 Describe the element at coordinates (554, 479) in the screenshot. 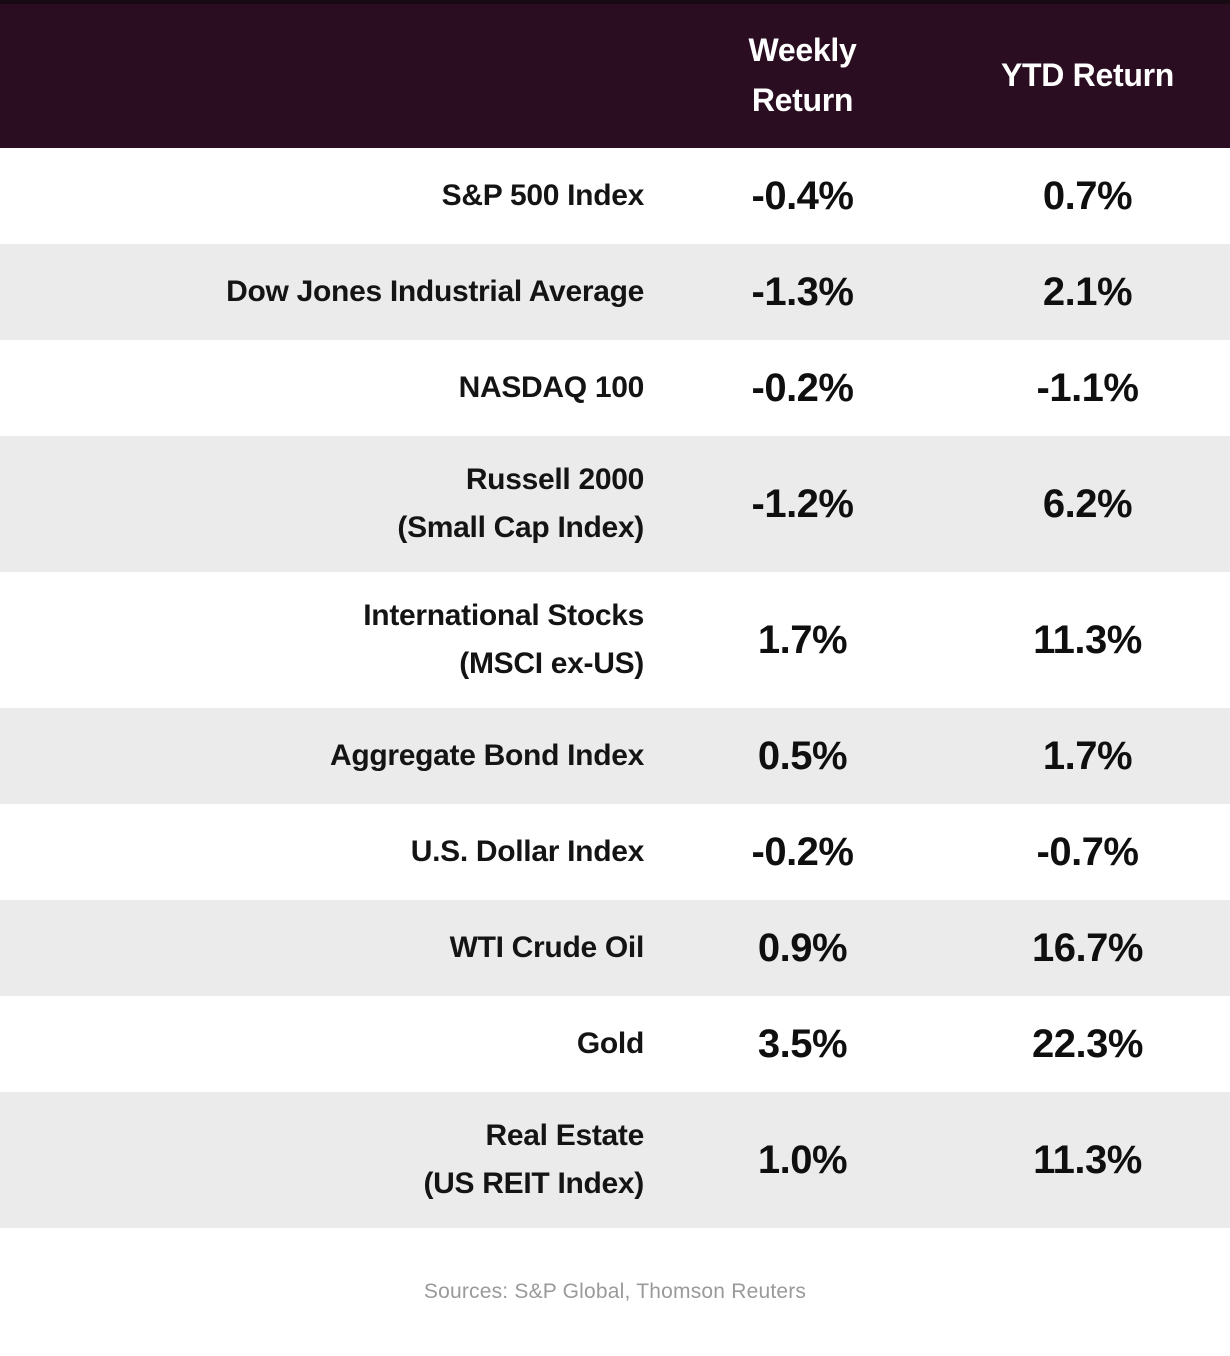

I see `row-label-line: Russell 2000` at that location.